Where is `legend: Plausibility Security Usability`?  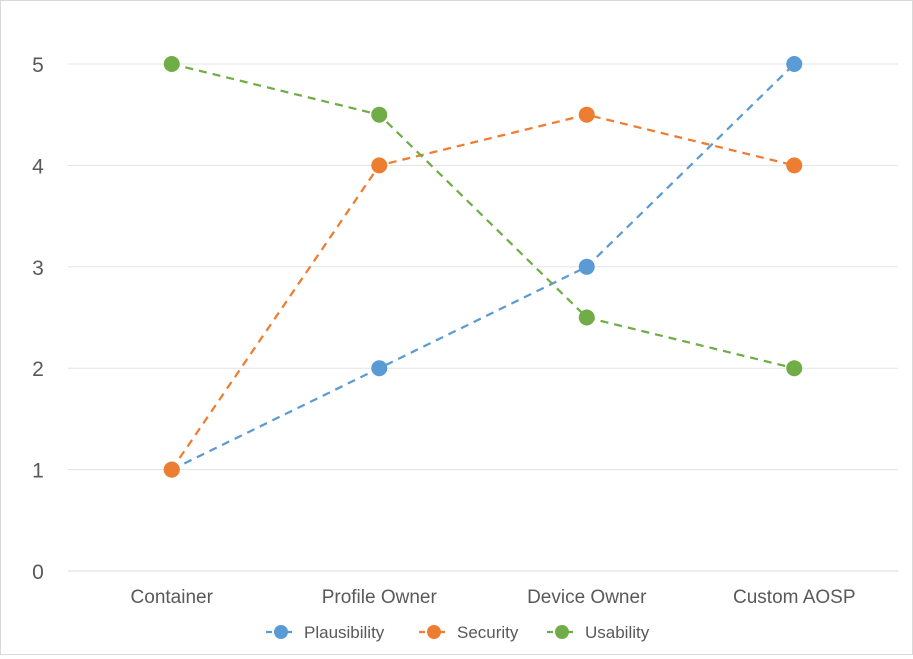 legend: Plausibility Security Usability is located at coordinates (458, 632).